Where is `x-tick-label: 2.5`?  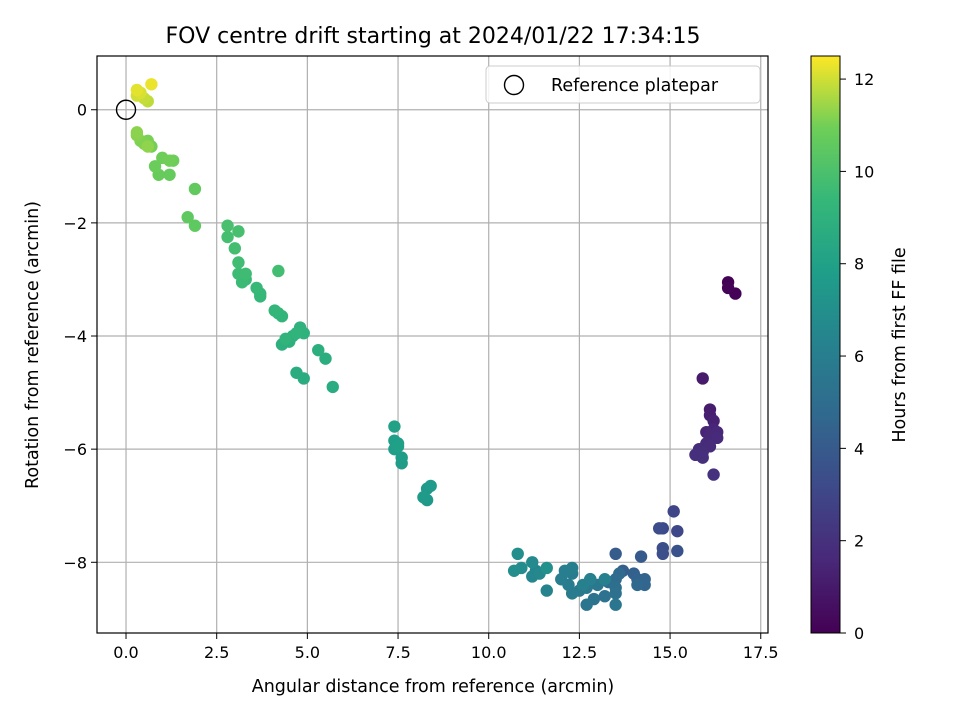
x-tick-label: 2.5 is located at coordinates (216, 652).